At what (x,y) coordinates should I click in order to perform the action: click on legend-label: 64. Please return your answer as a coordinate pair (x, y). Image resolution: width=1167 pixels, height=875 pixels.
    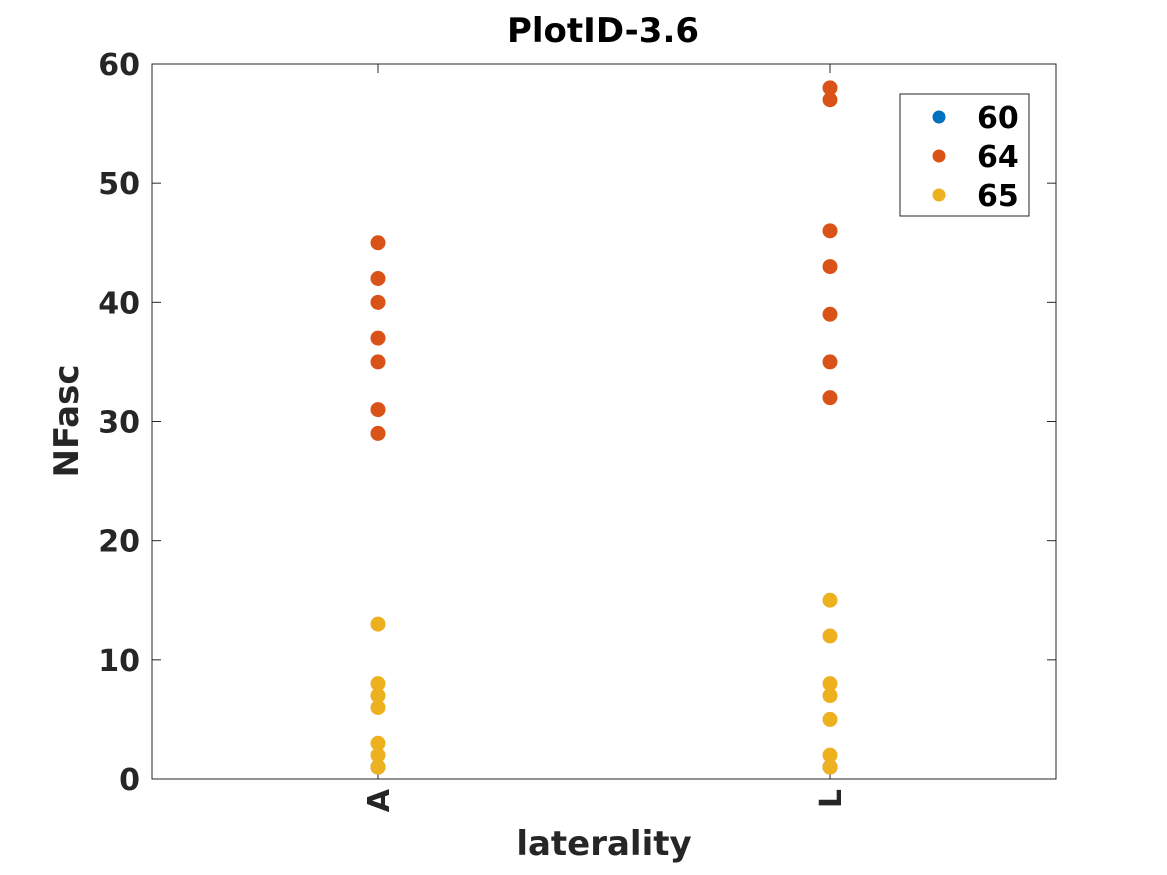
    Looking at the image, I should click on (998, 157).